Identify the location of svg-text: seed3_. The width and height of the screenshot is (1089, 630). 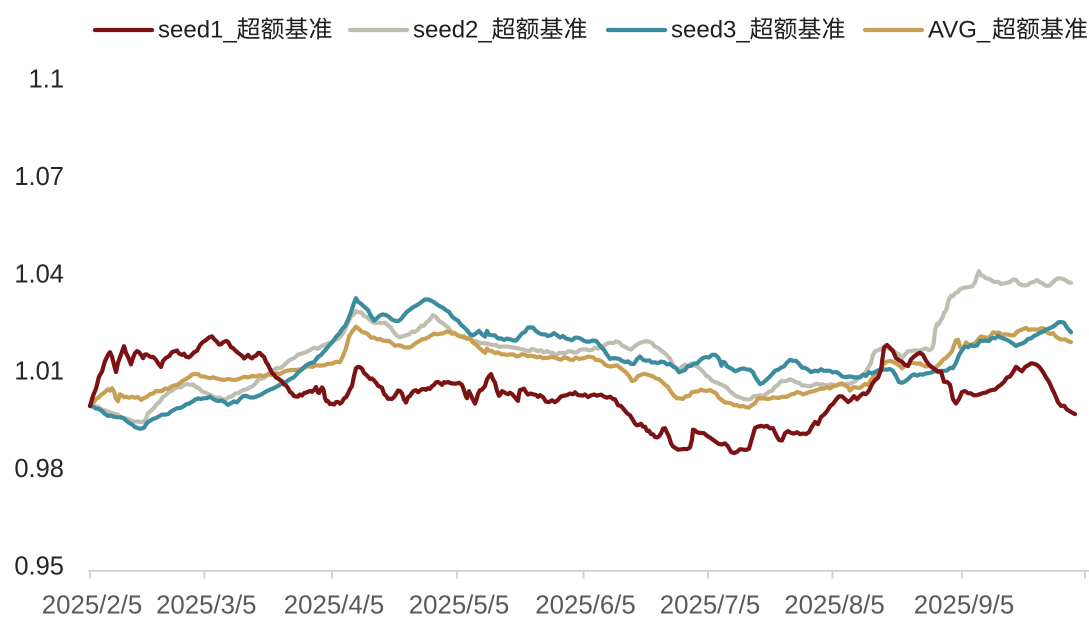
(710, 30).